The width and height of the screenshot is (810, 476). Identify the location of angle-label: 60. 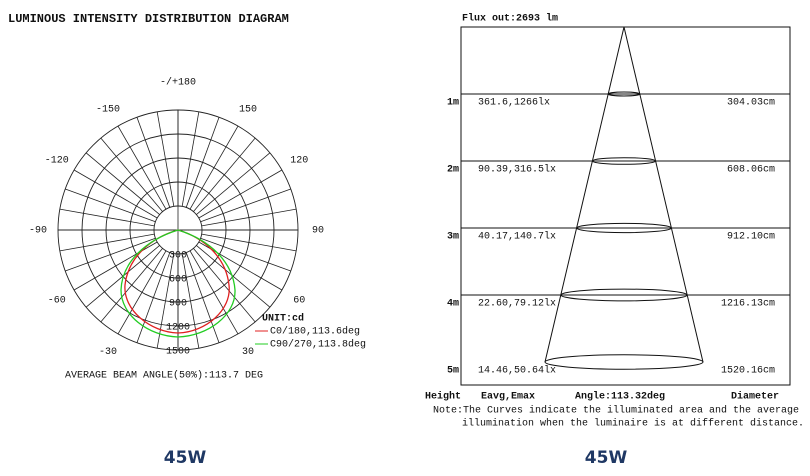
(299, 301).